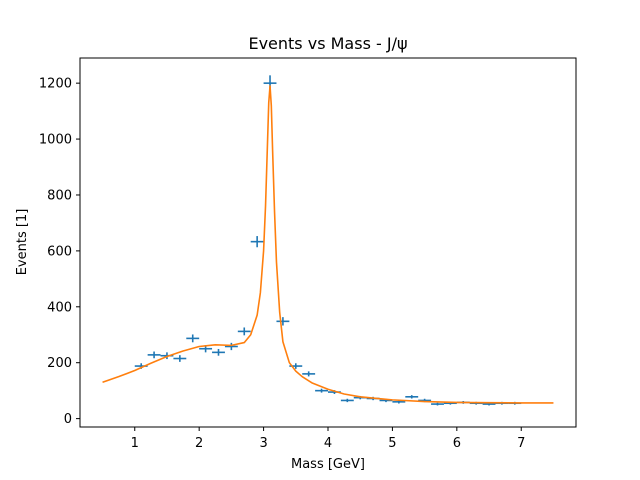  Describe the element at coordinates (263, 443) in the screenshot. I see `x-tick-label: 3` at that location.